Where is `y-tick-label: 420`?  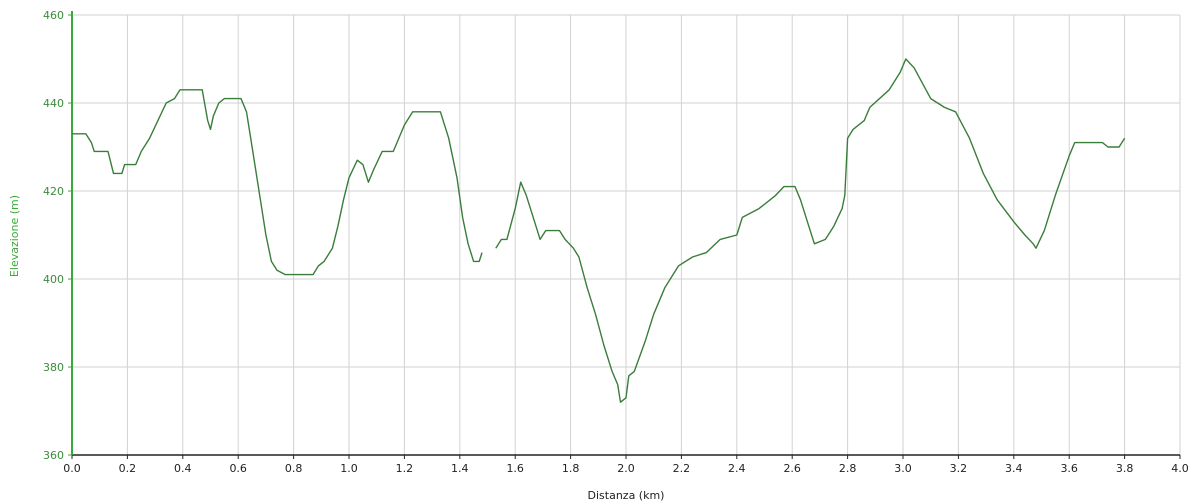
y-tick-label: 420 is located at coordinates (53, 191).